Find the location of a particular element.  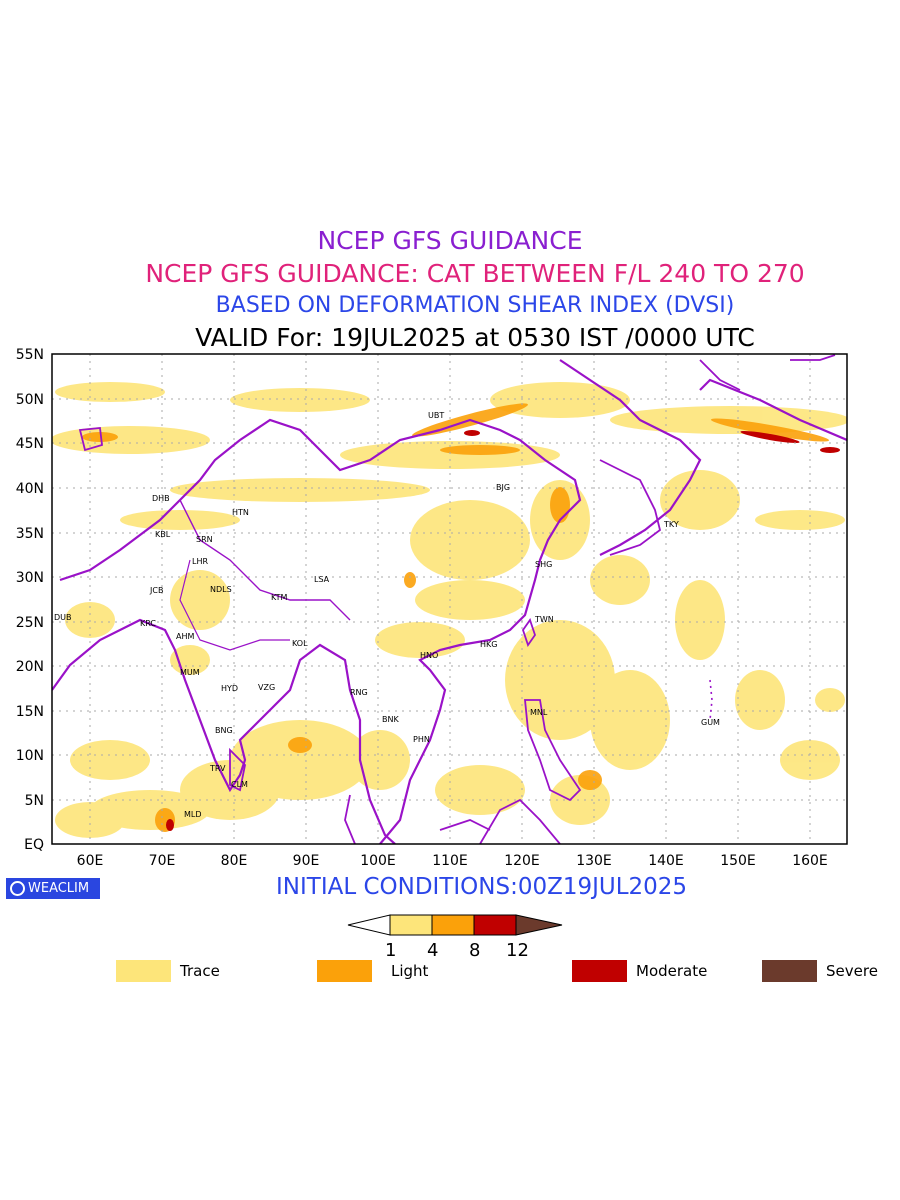

lon-label: 60E is located at coordinates (90, 861).